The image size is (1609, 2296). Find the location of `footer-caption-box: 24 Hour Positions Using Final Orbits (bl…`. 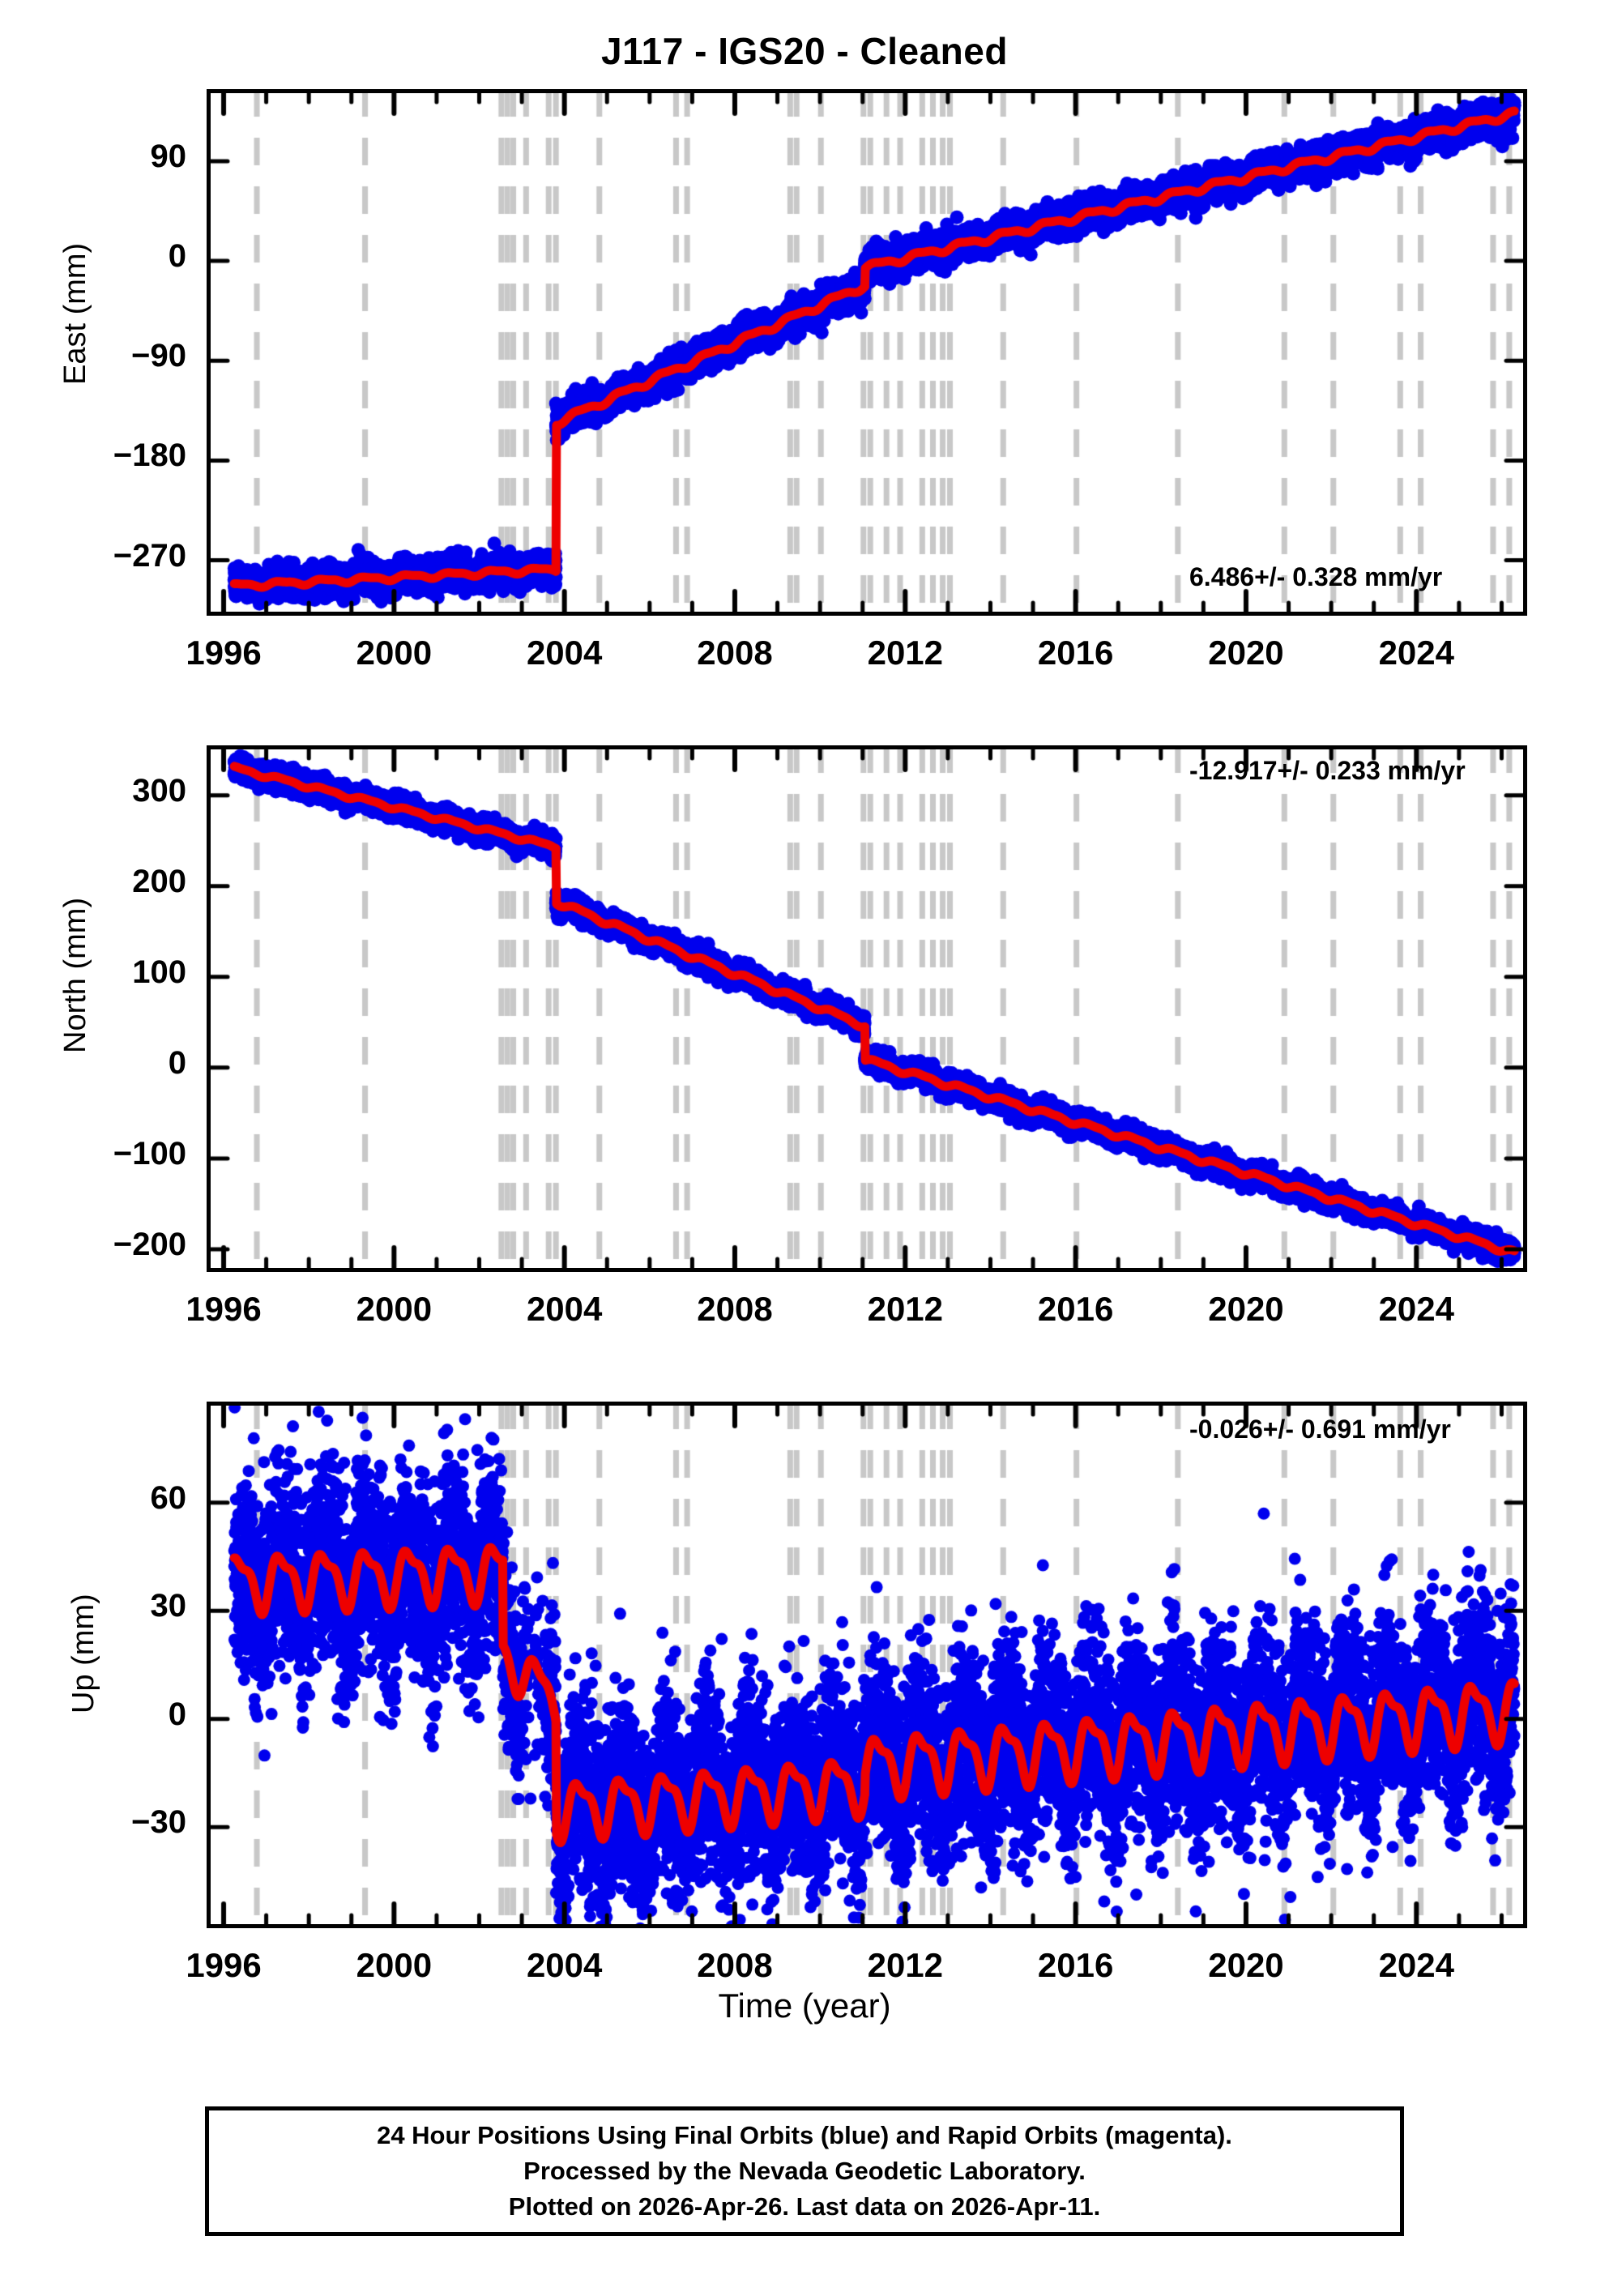

footer-caption-box: 24 Hour Positions Using Final Orbits (bl… is located at coordinates (804, 2171).